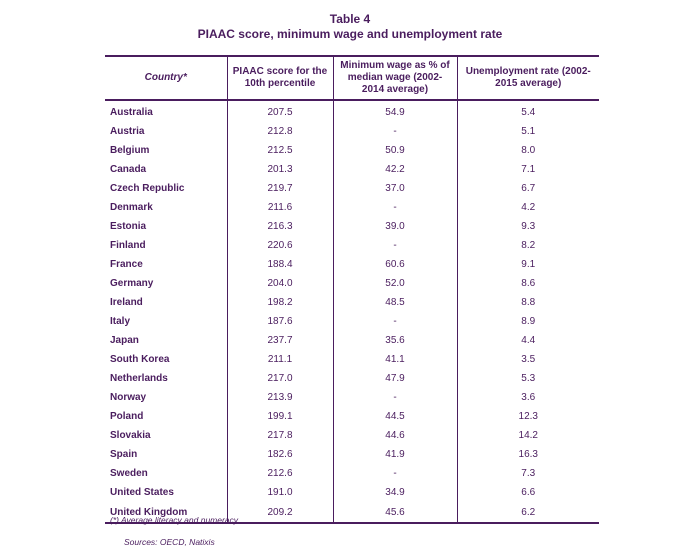  Describe the element at coordinates (279, 454) in the screenshot. I see `cell-piaac-score: 182.6` at that location.